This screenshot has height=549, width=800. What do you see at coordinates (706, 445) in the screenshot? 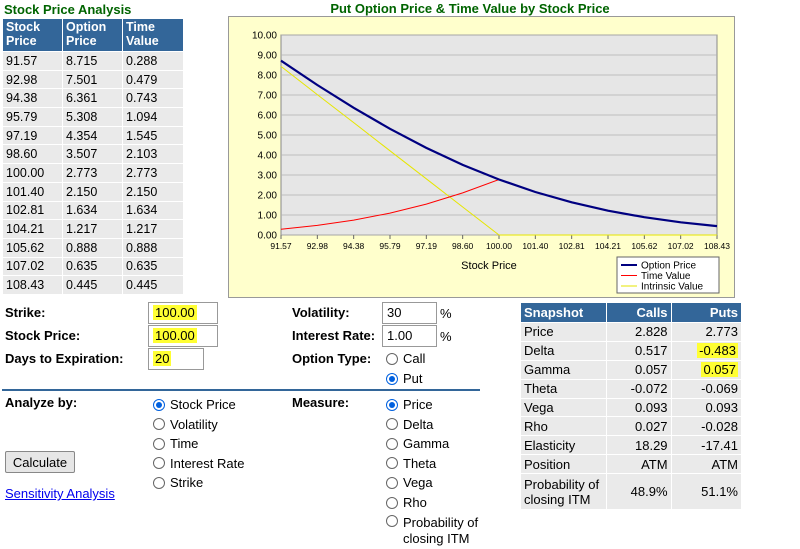
I see `puts-value: -17.41` at bounding box center [706, 445].